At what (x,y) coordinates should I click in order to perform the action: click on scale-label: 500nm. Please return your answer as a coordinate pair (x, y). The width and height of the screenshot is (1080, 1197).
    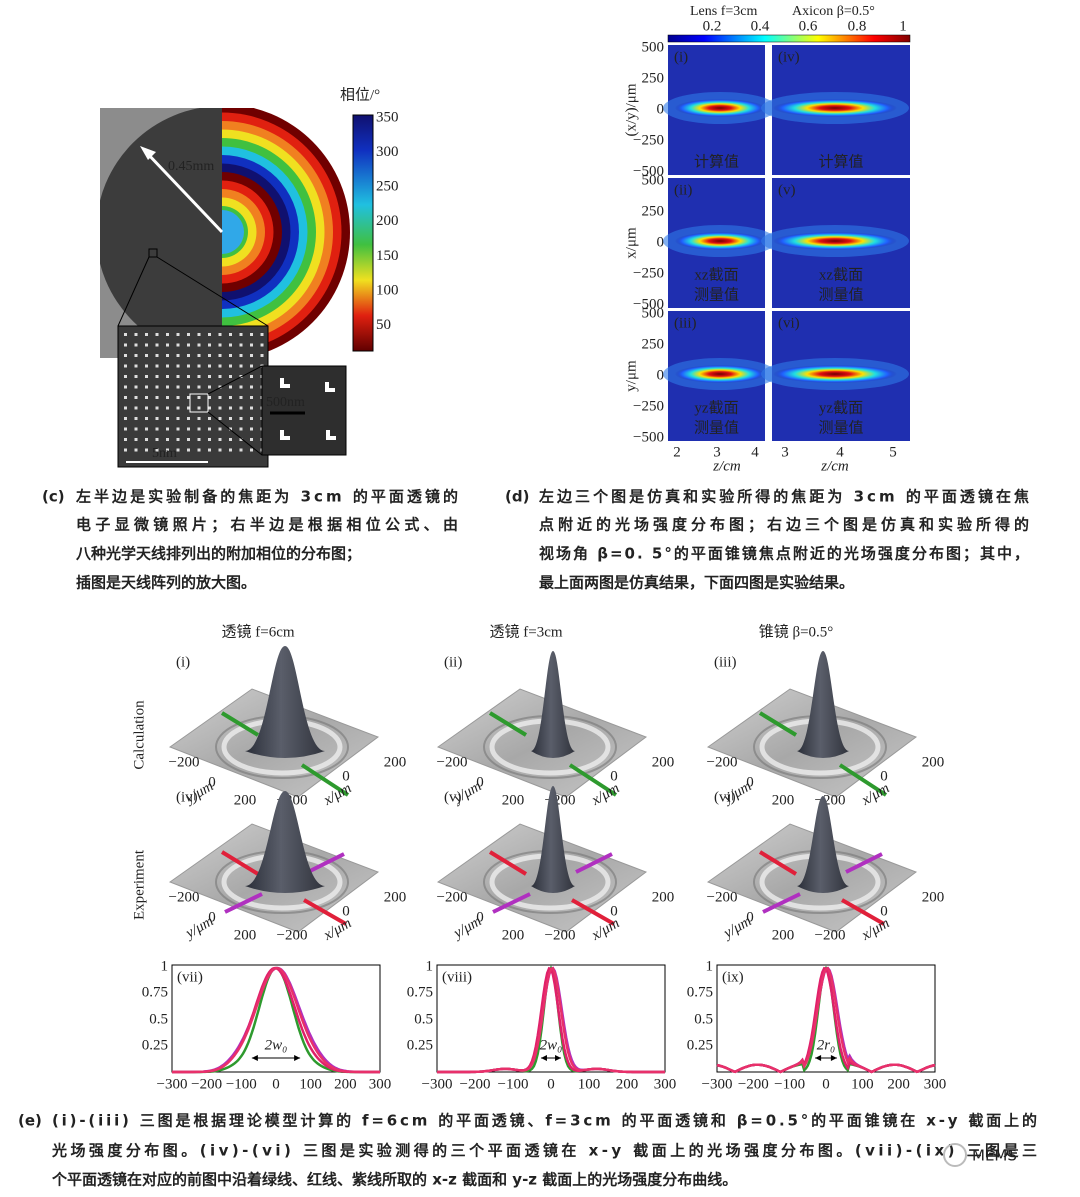
    Looking at the image, I should click on (285, 402).